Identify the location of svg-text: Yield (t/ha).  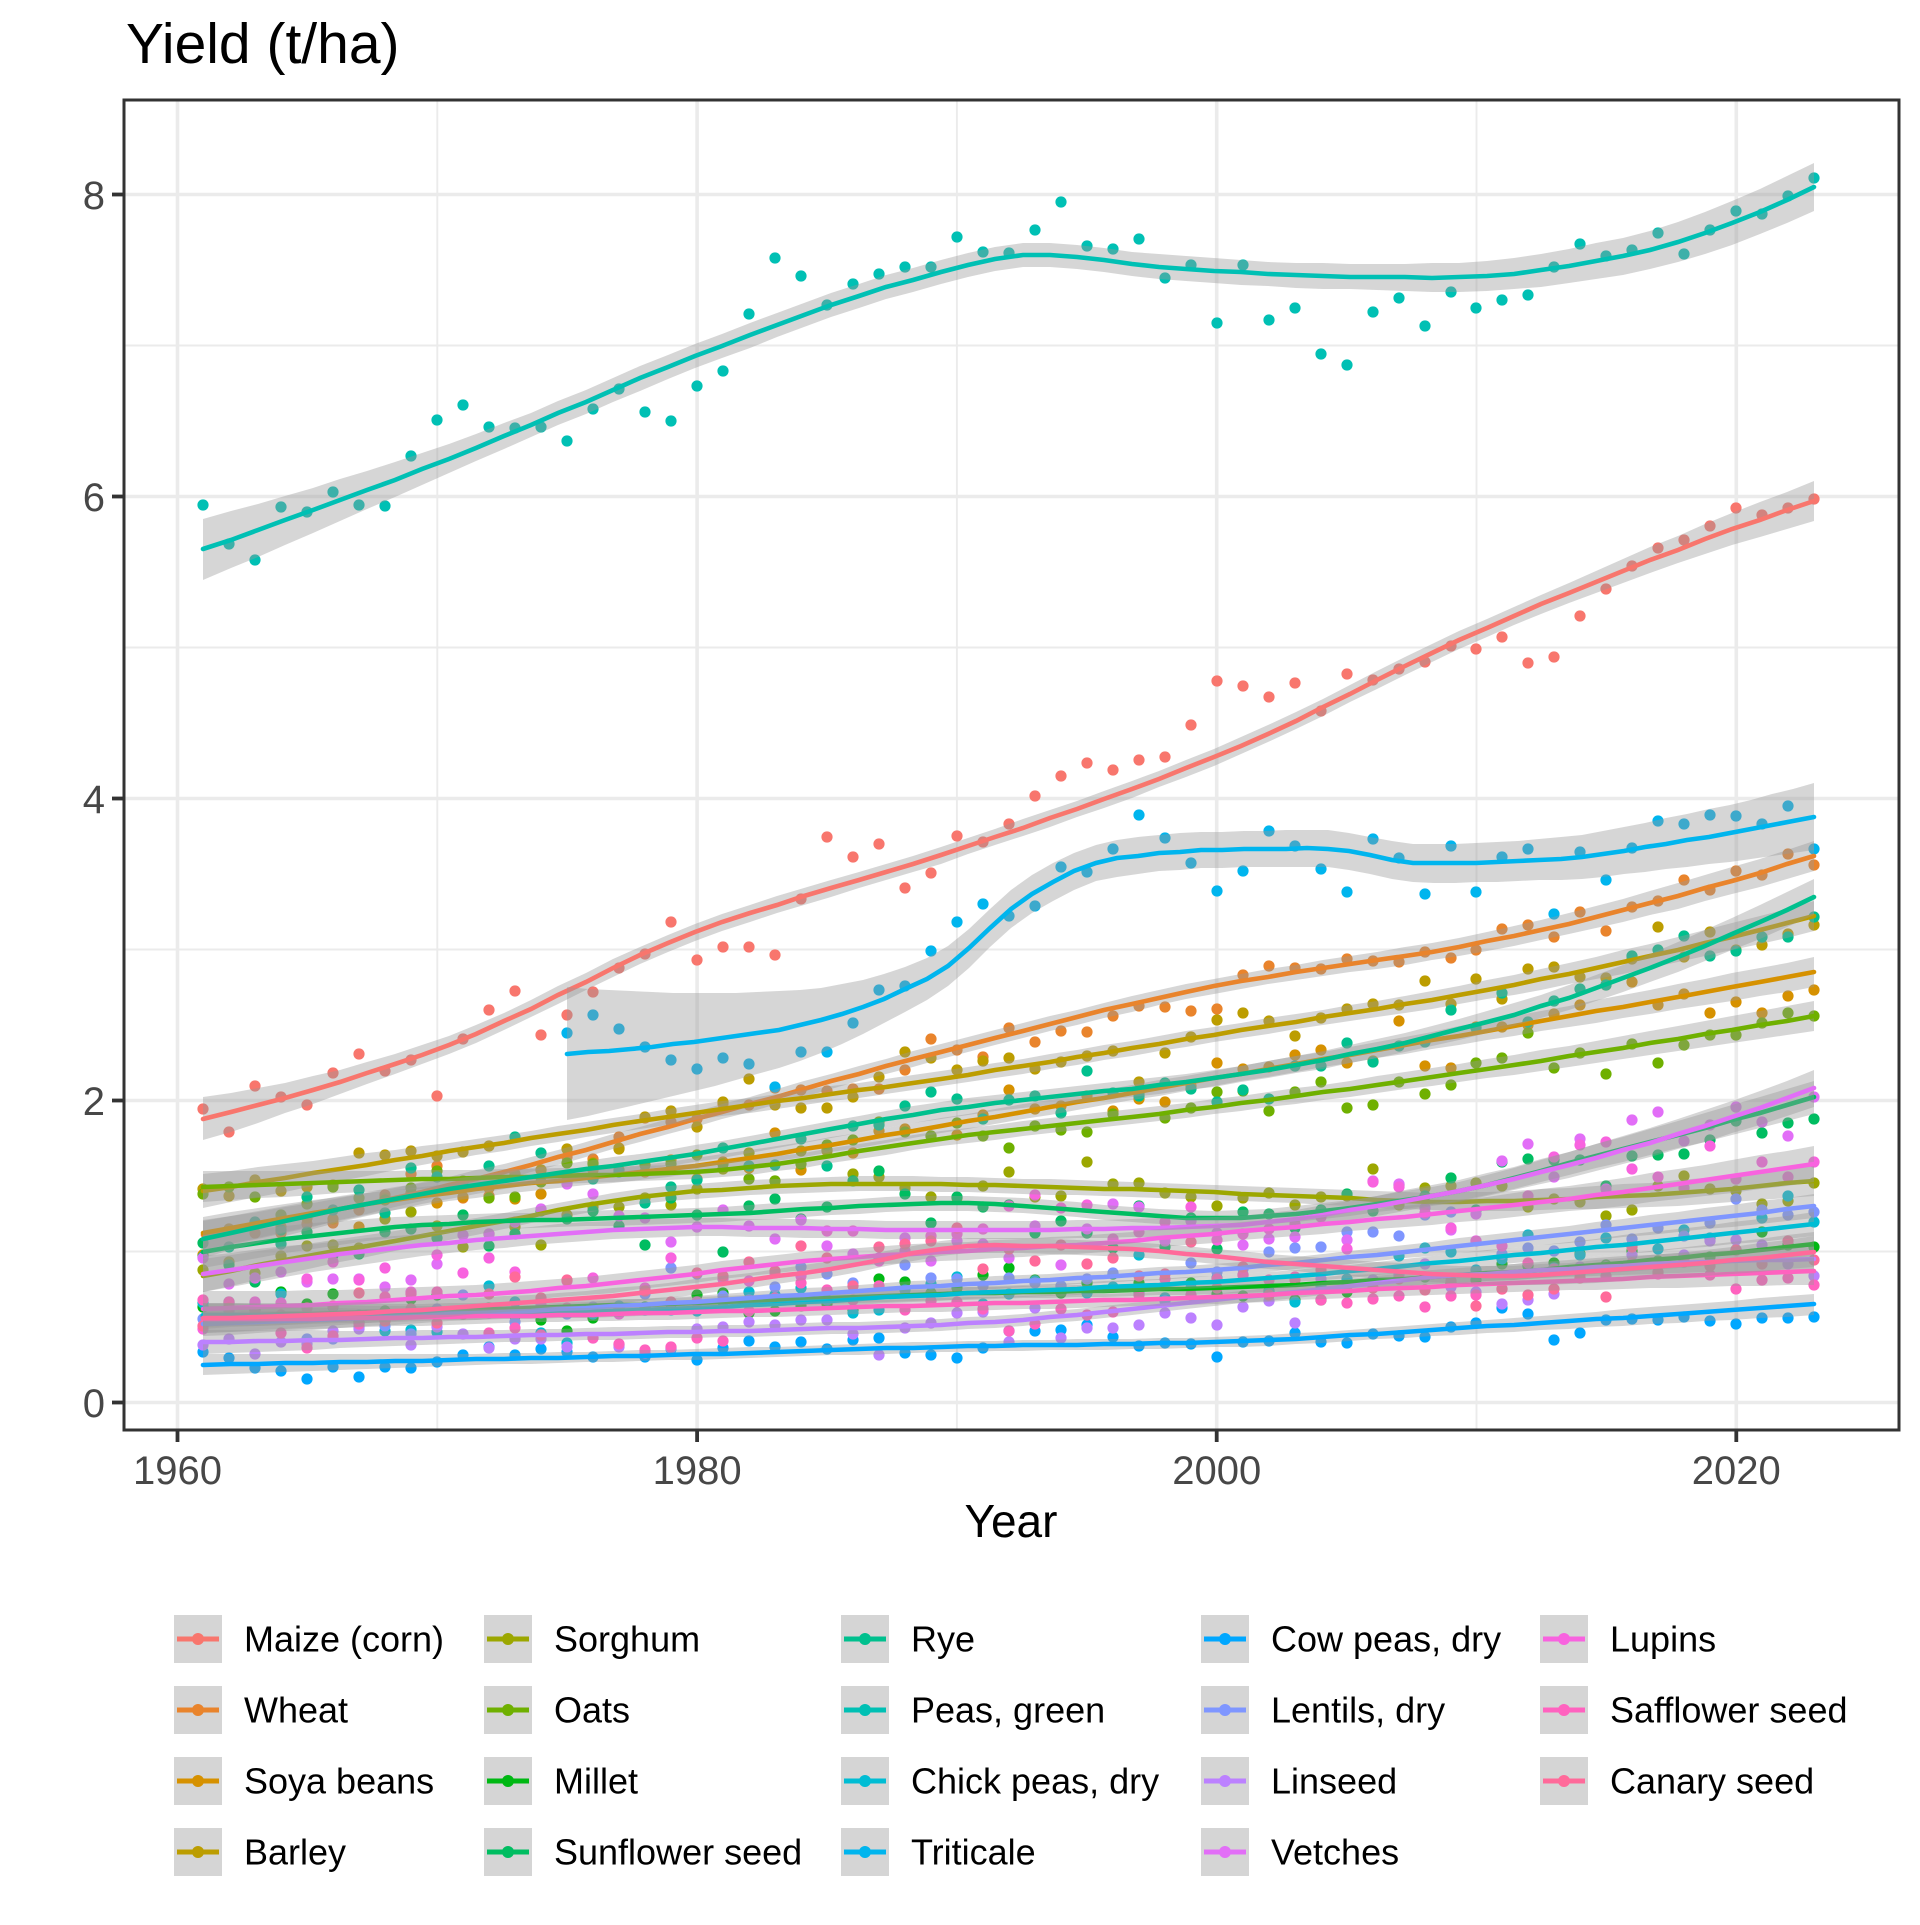
(263, 44).